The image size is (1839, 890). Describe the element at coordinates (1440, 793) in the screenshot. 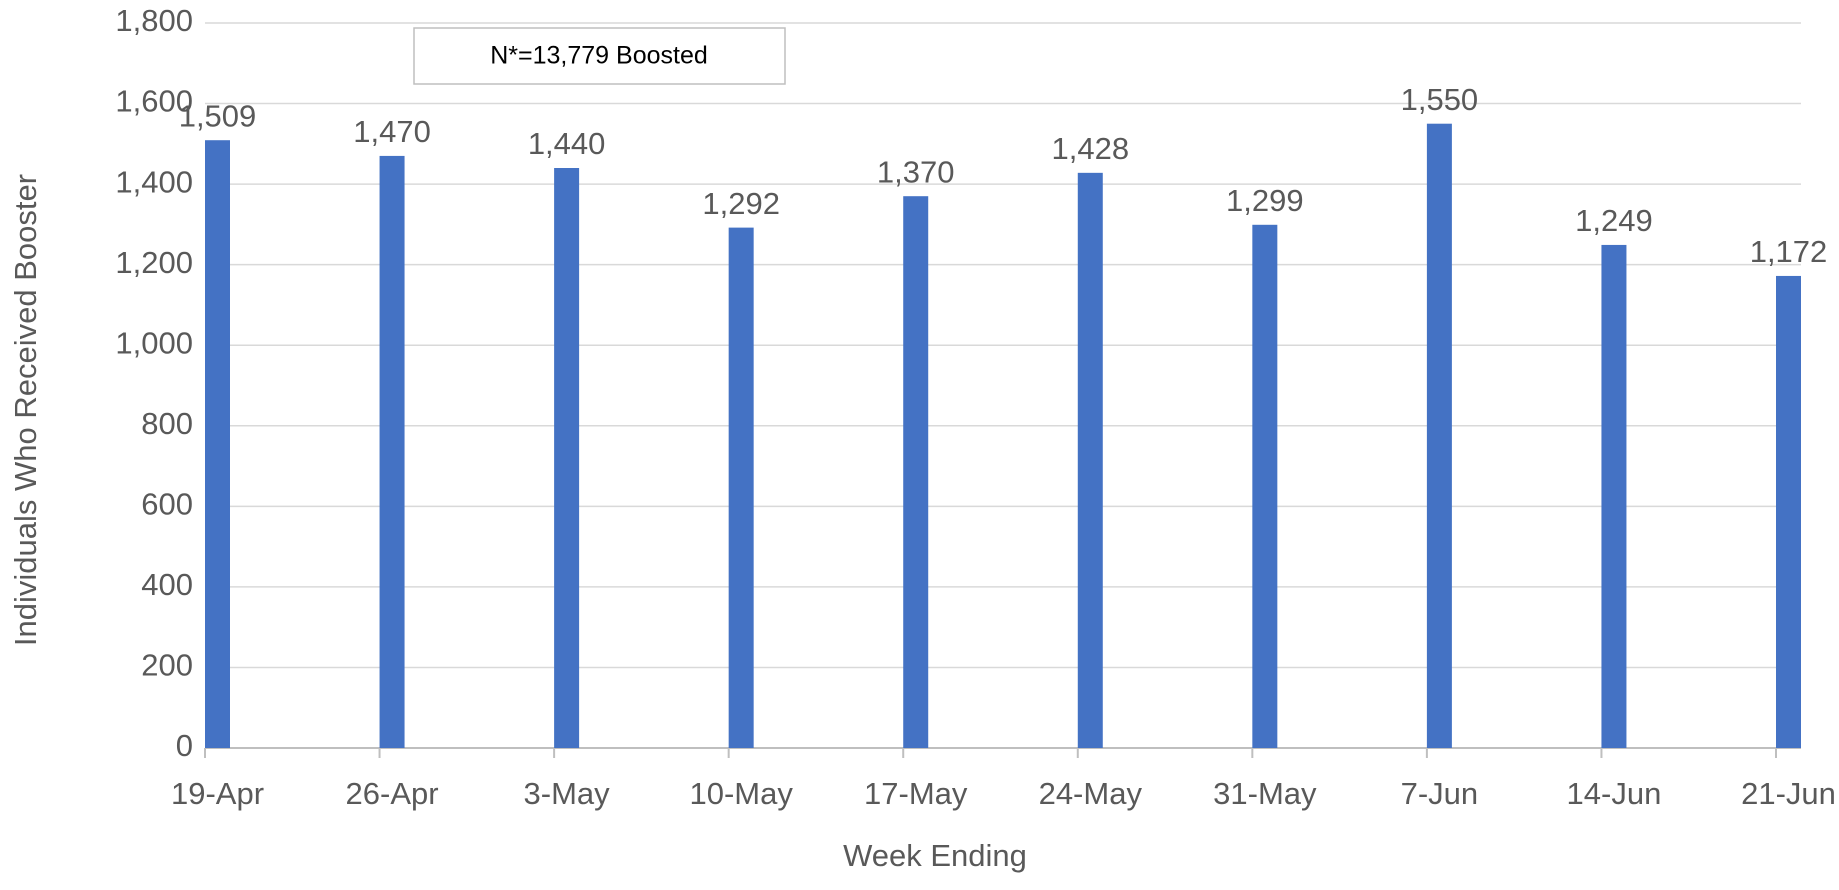

I see `x-tick-label: 7-Jun` at that location.